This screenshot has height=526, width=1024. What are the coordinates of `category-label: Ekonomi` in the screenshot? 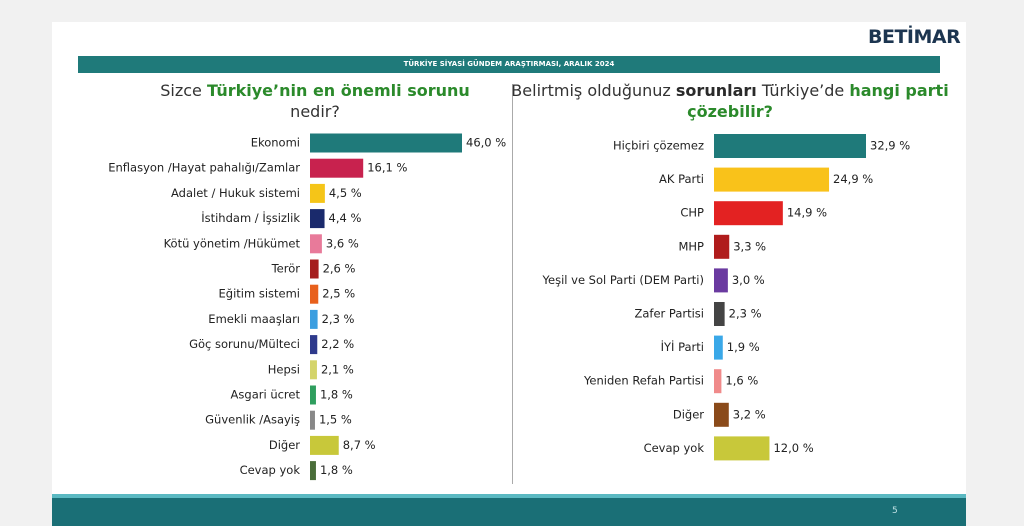 It's located at (275, 143).